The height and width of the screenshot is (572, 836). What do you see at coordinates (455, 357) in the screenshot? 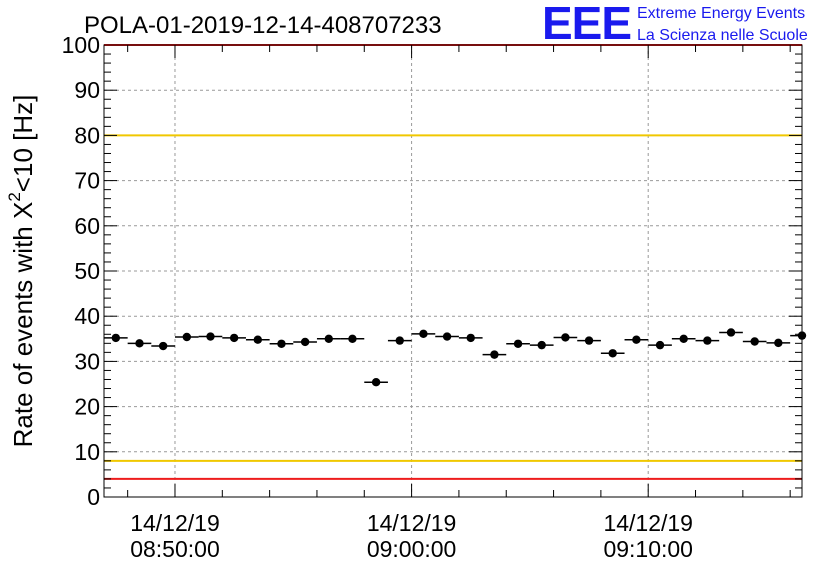
I see `data-points` at bounding box center [455, 357].